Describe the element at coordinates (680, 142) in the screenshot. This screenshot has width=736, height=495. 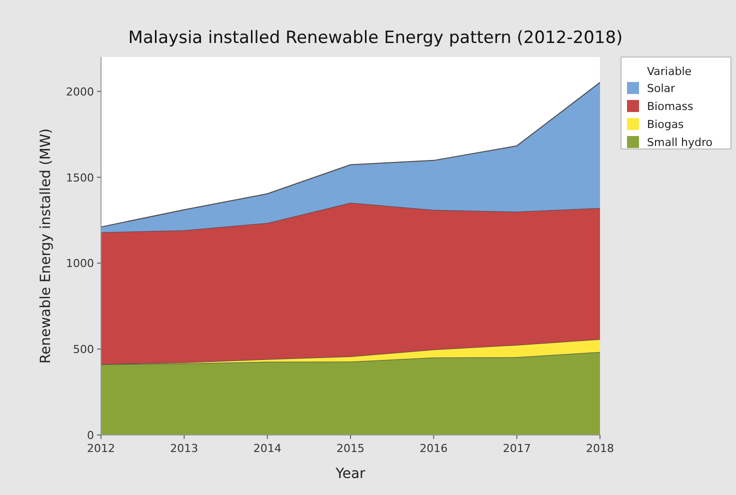
I see `legend-label: Small hydro` at that location.